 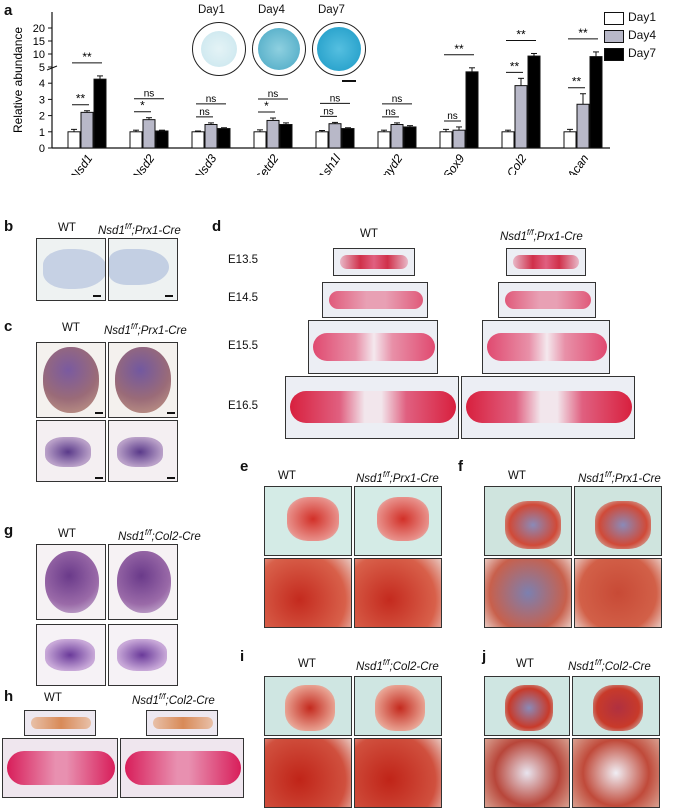 What do you see at coordinates (173, 699) in the screenshot?
I see `label-genotype-h: Nsd1f/f;Col2-Cre` at bounding box center [173, 699].